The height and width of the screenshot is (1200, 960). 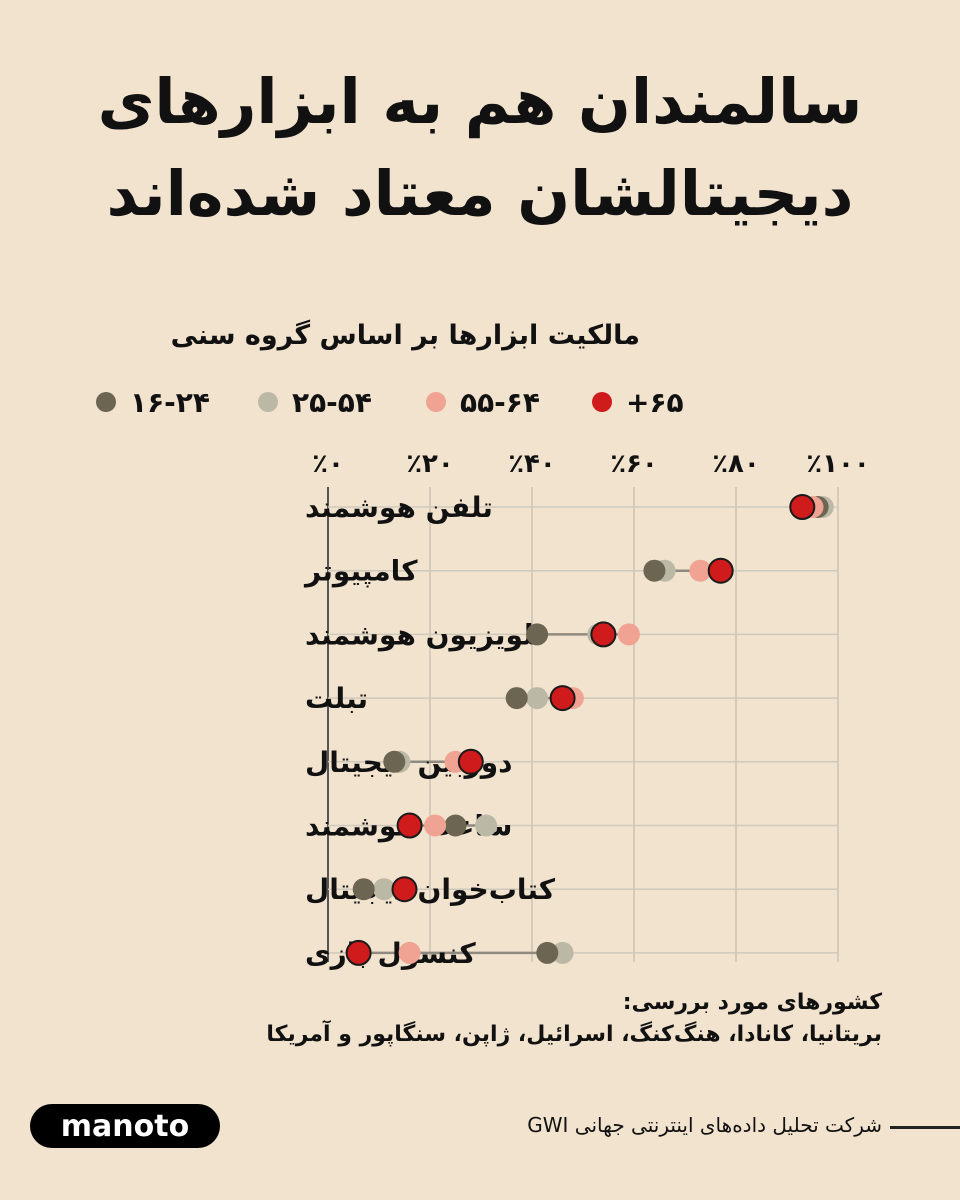 I want to click on legend-label-25-54: ۲۵-۵۴, so click(x=332, y=402).